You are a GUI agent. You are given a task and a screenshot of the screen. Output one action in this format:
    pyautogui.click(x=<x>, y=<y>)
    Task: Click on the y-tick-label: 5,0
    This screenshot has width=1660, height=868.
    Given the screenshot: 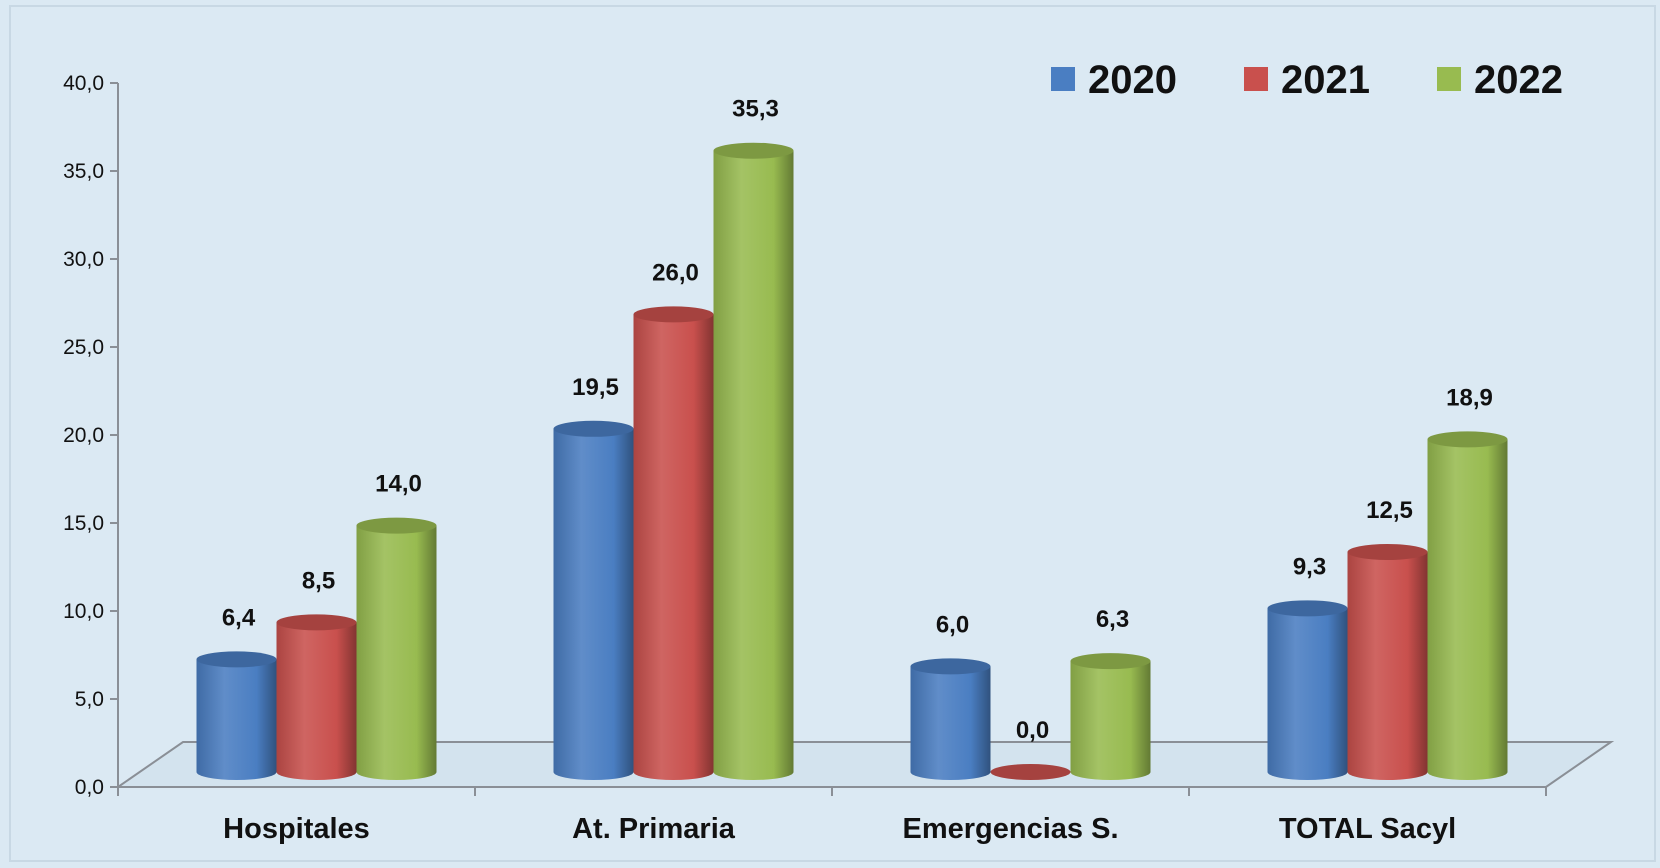 What is the action you would take?
    pyautogui.click(x=89, y=699)
    